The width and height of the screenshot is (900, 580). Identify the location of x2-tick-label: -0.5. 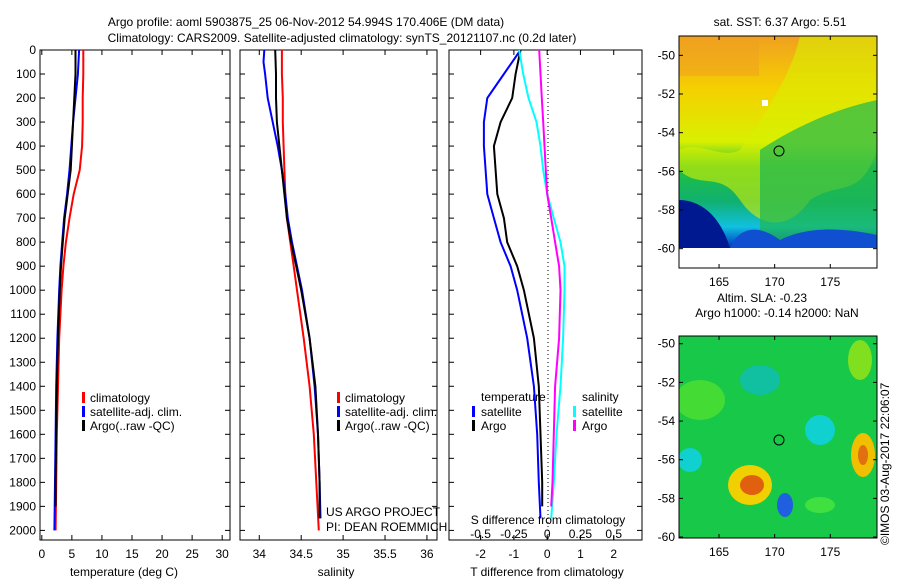
(480, 534).